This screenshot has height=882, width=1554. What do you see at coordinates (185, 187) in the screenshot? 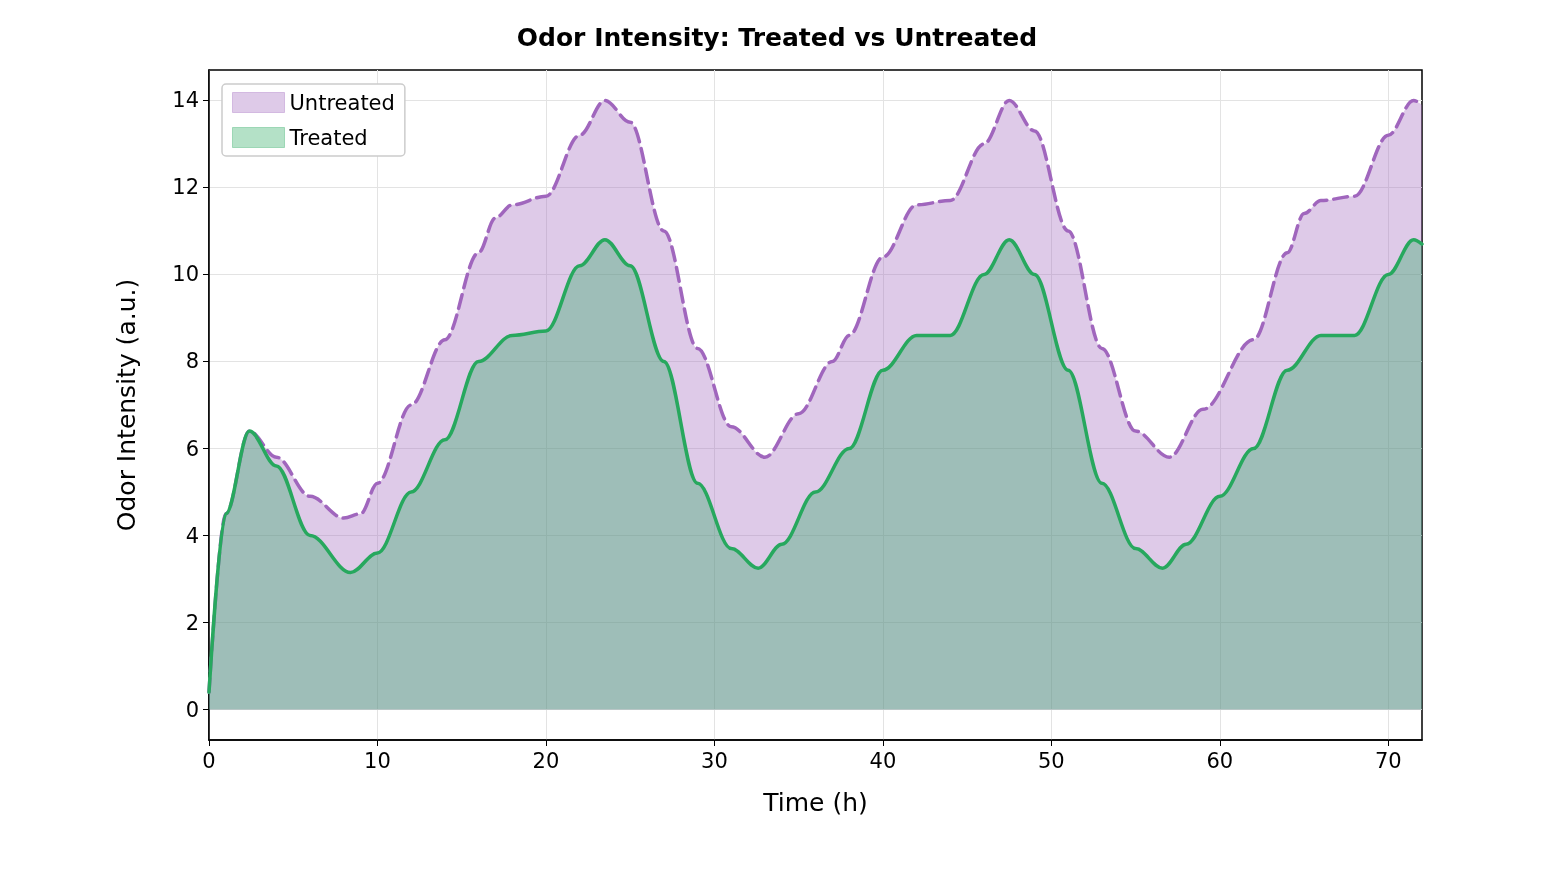
I see `y-tick-label: 12` at bounding box center [185, 187].